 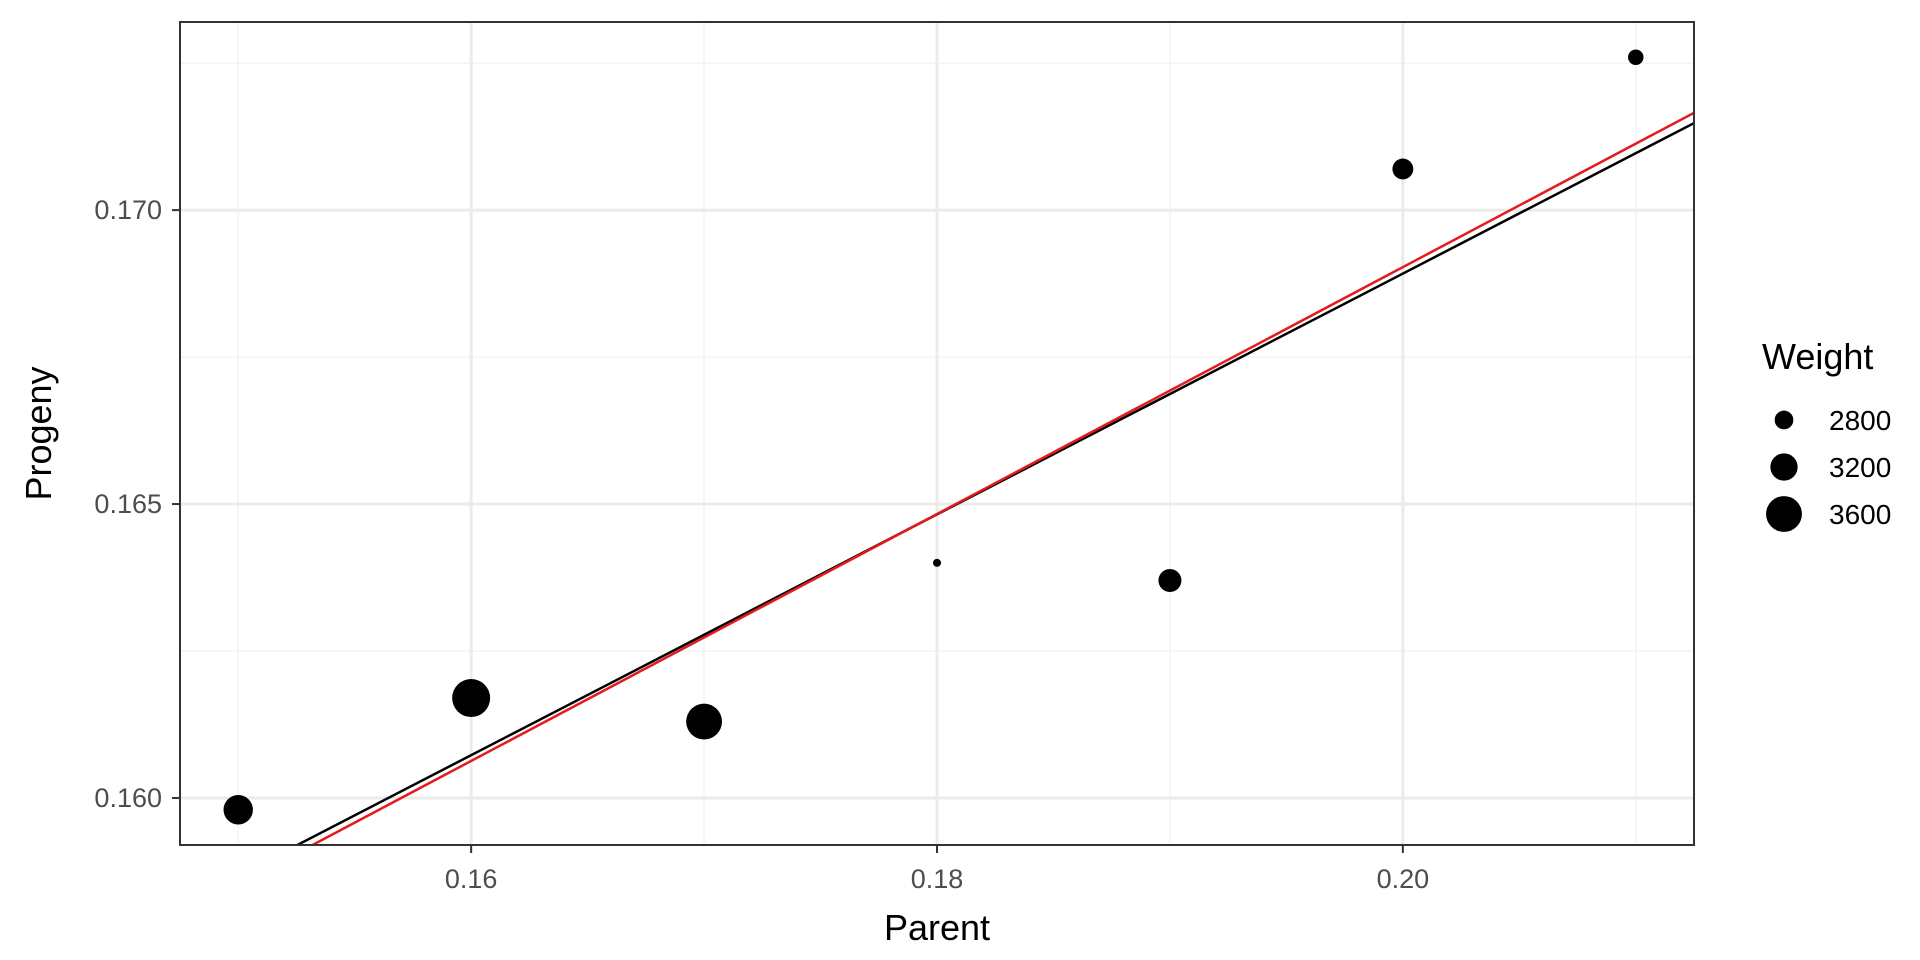 I want to click on x-tick-label: 0.18, so click(x=937, y=879).